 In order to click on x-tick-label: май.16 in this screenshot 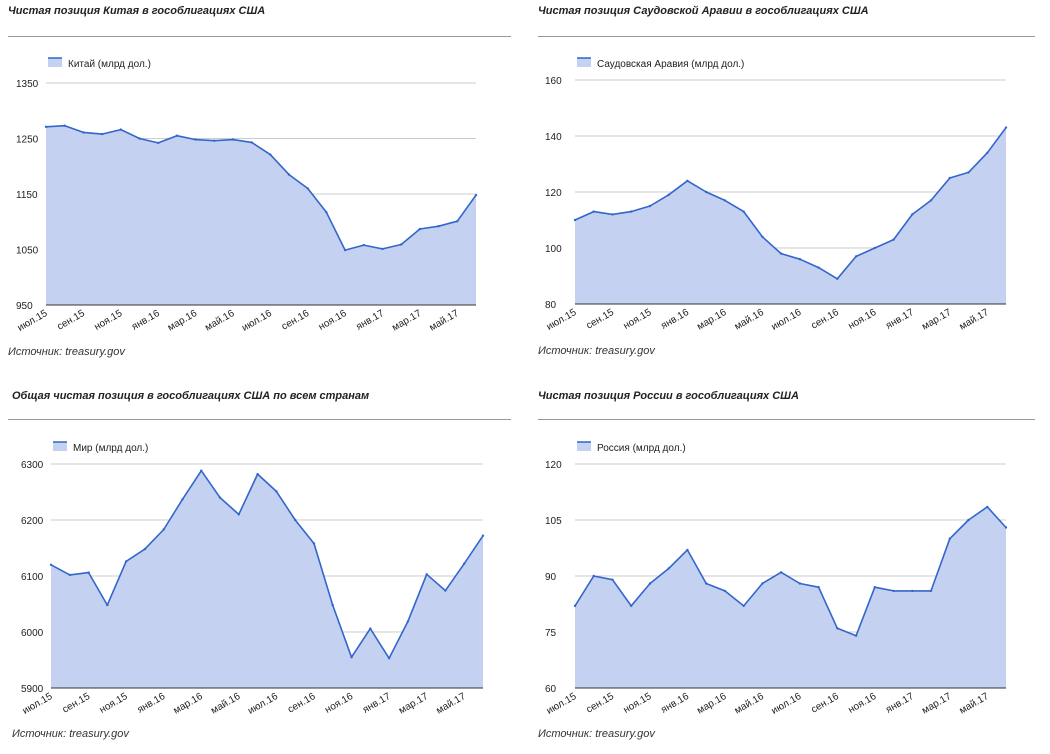, I will do `click(226, 704)`.